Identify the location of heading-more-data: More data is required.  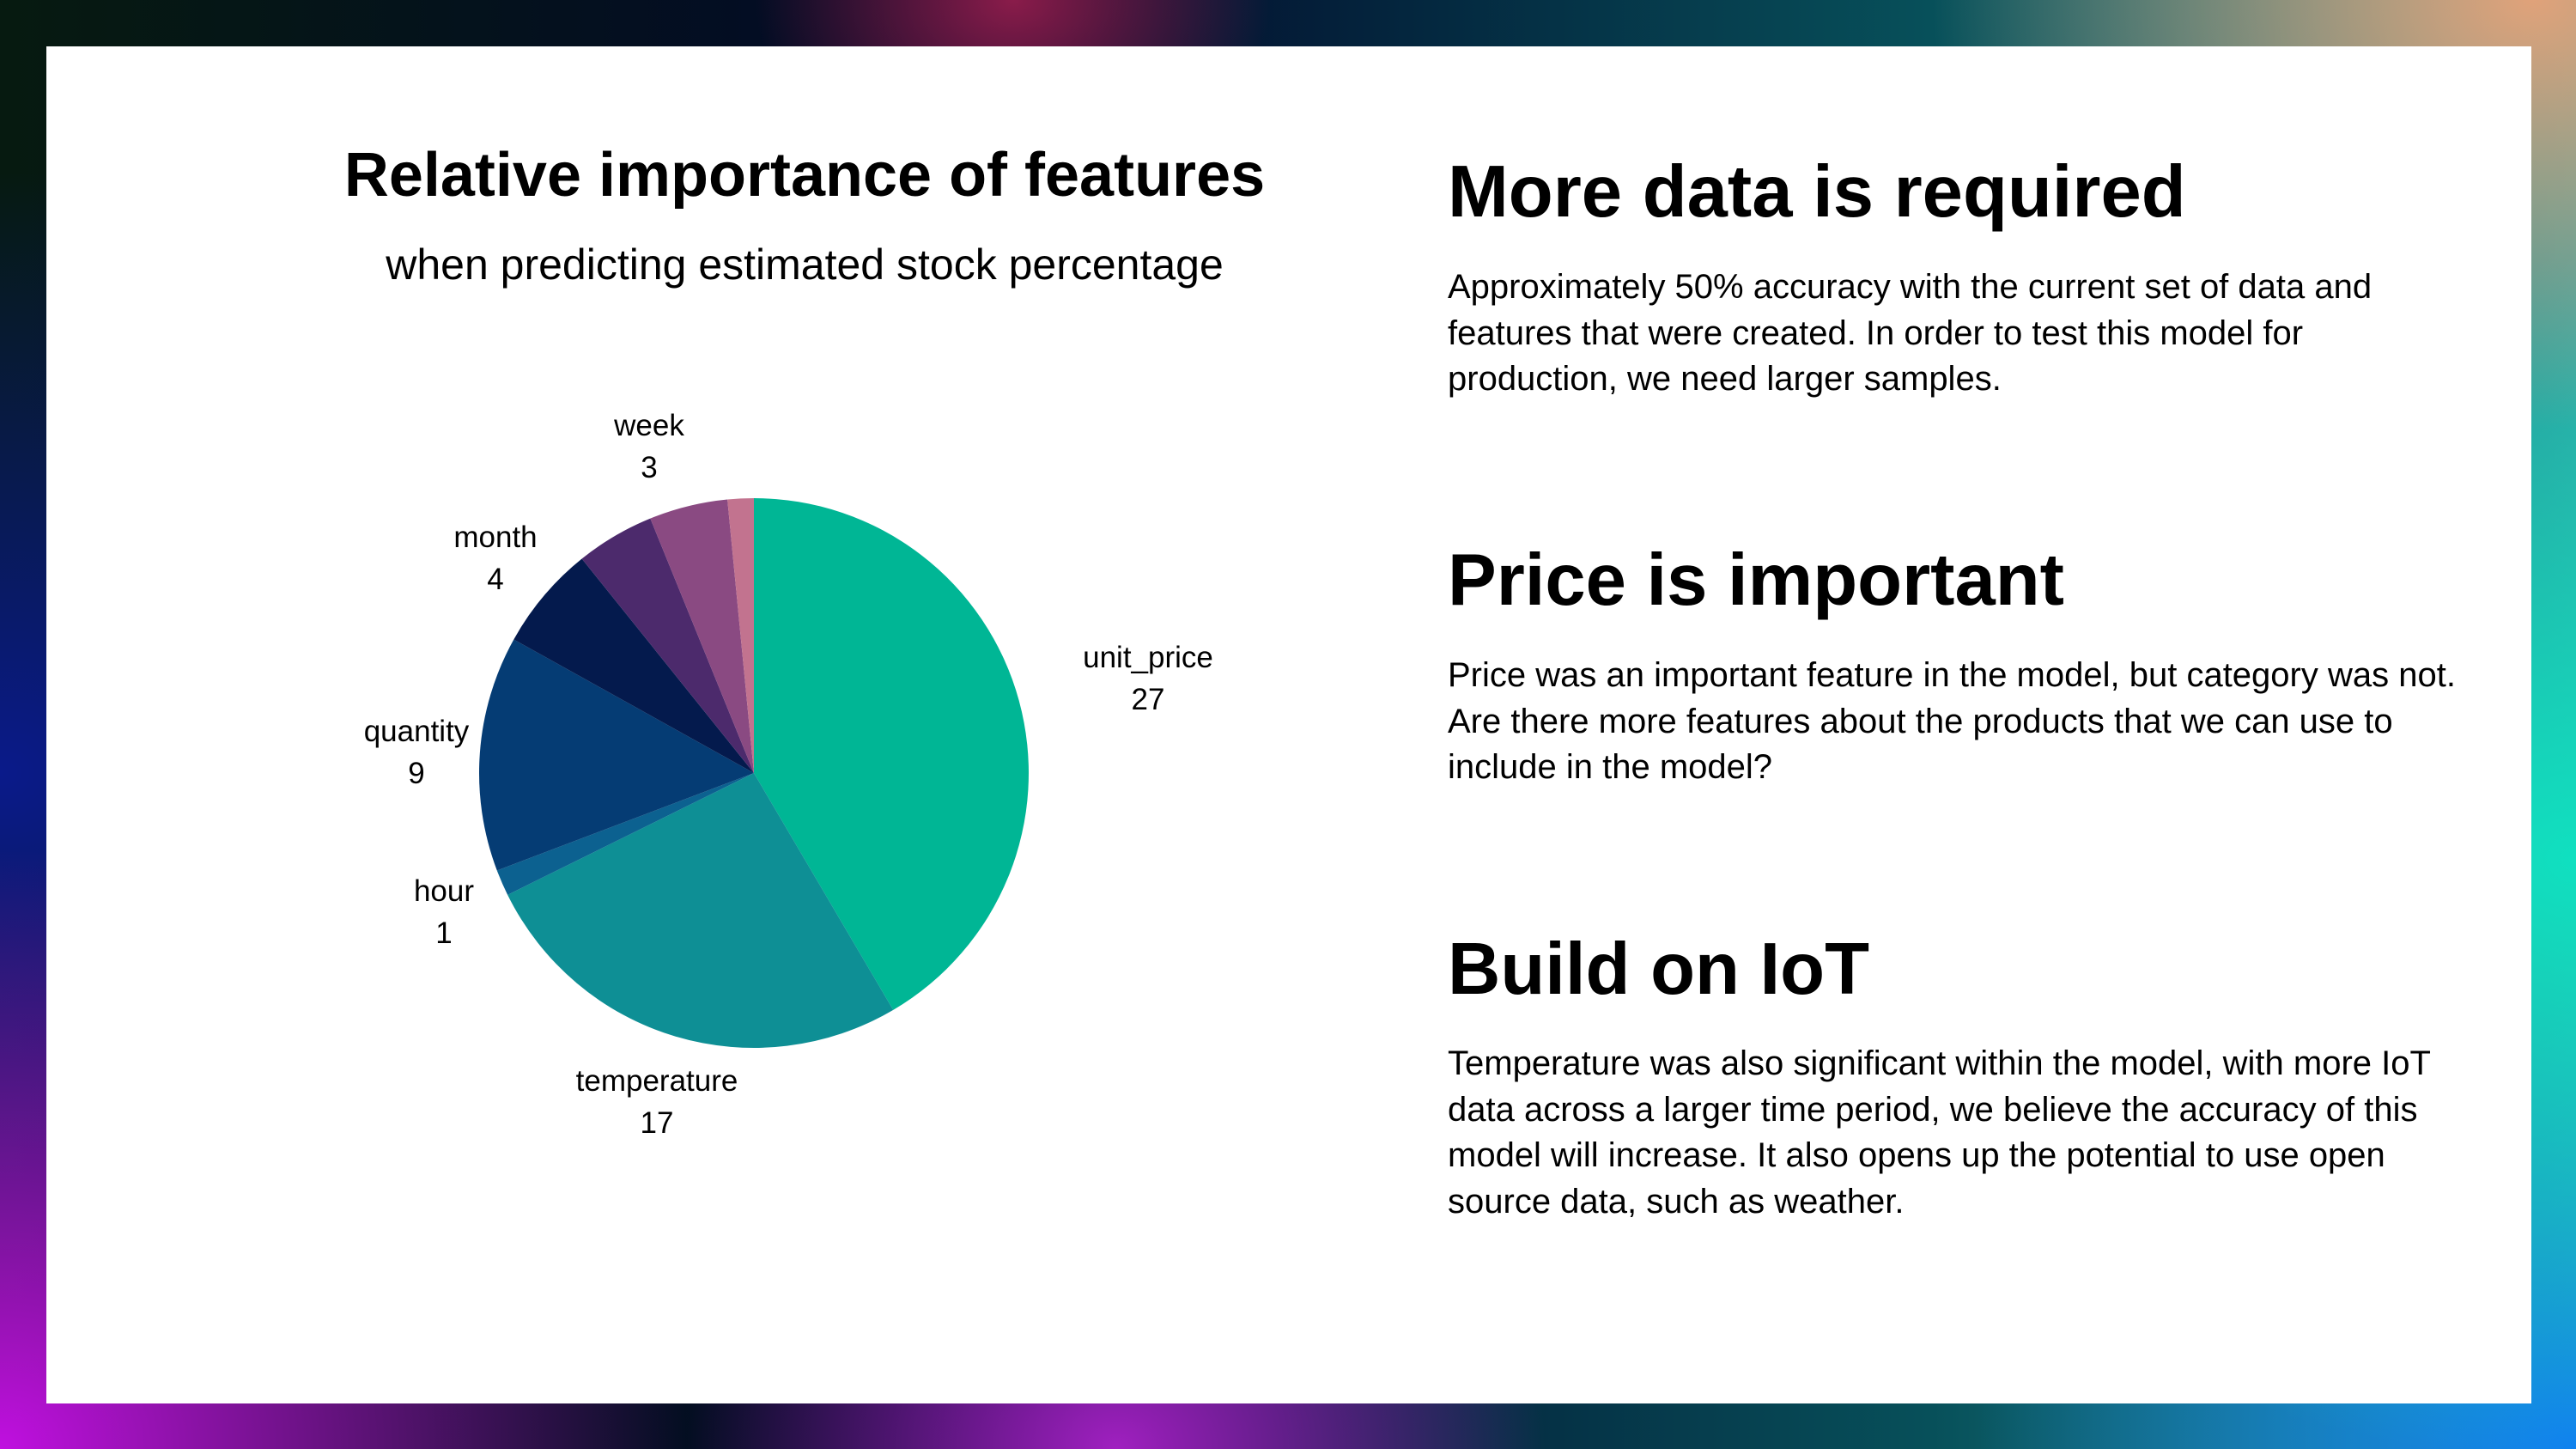
(1817, 192).